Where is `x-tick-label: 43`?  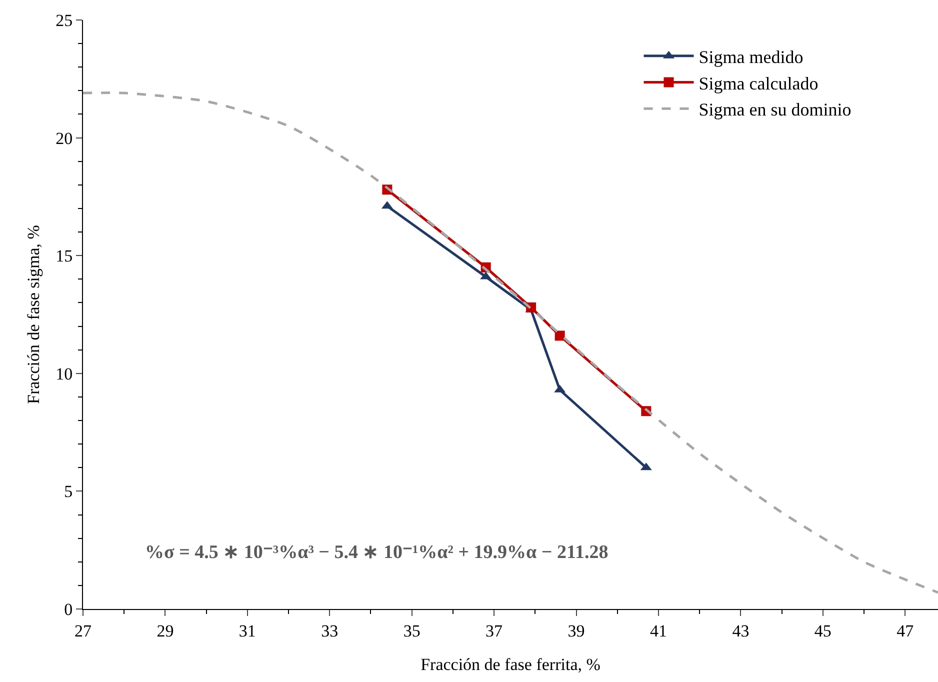 x-tick-label: 43 is located at coordinates (741, 630).